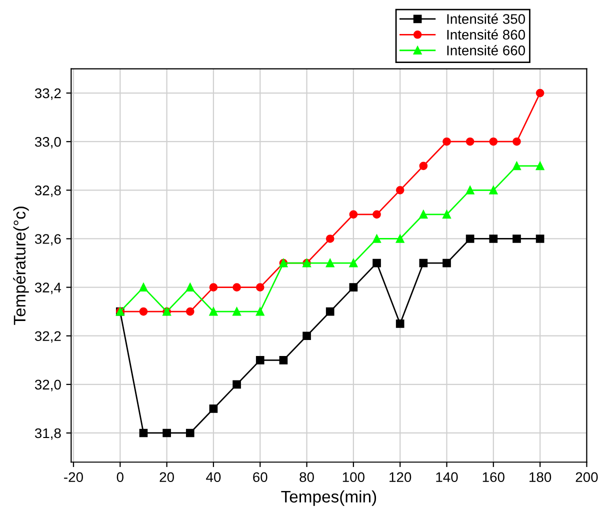 This screenshot has height=521, width=603. I want to click on x-tick-label: 100, so click(353, 477).